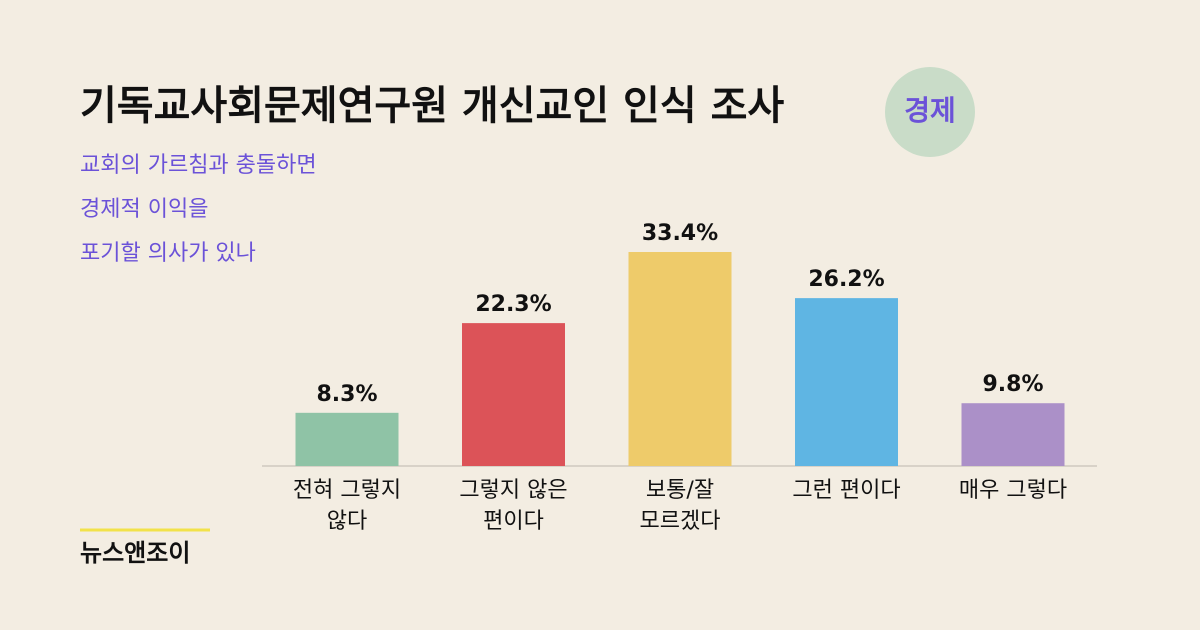 The height and width of the screenshot is (630, 1200). What do you see at coordinates (135, 553) in the screenshot?
I see `source: 뉴스앤조이` at bounding box center [135, 553].